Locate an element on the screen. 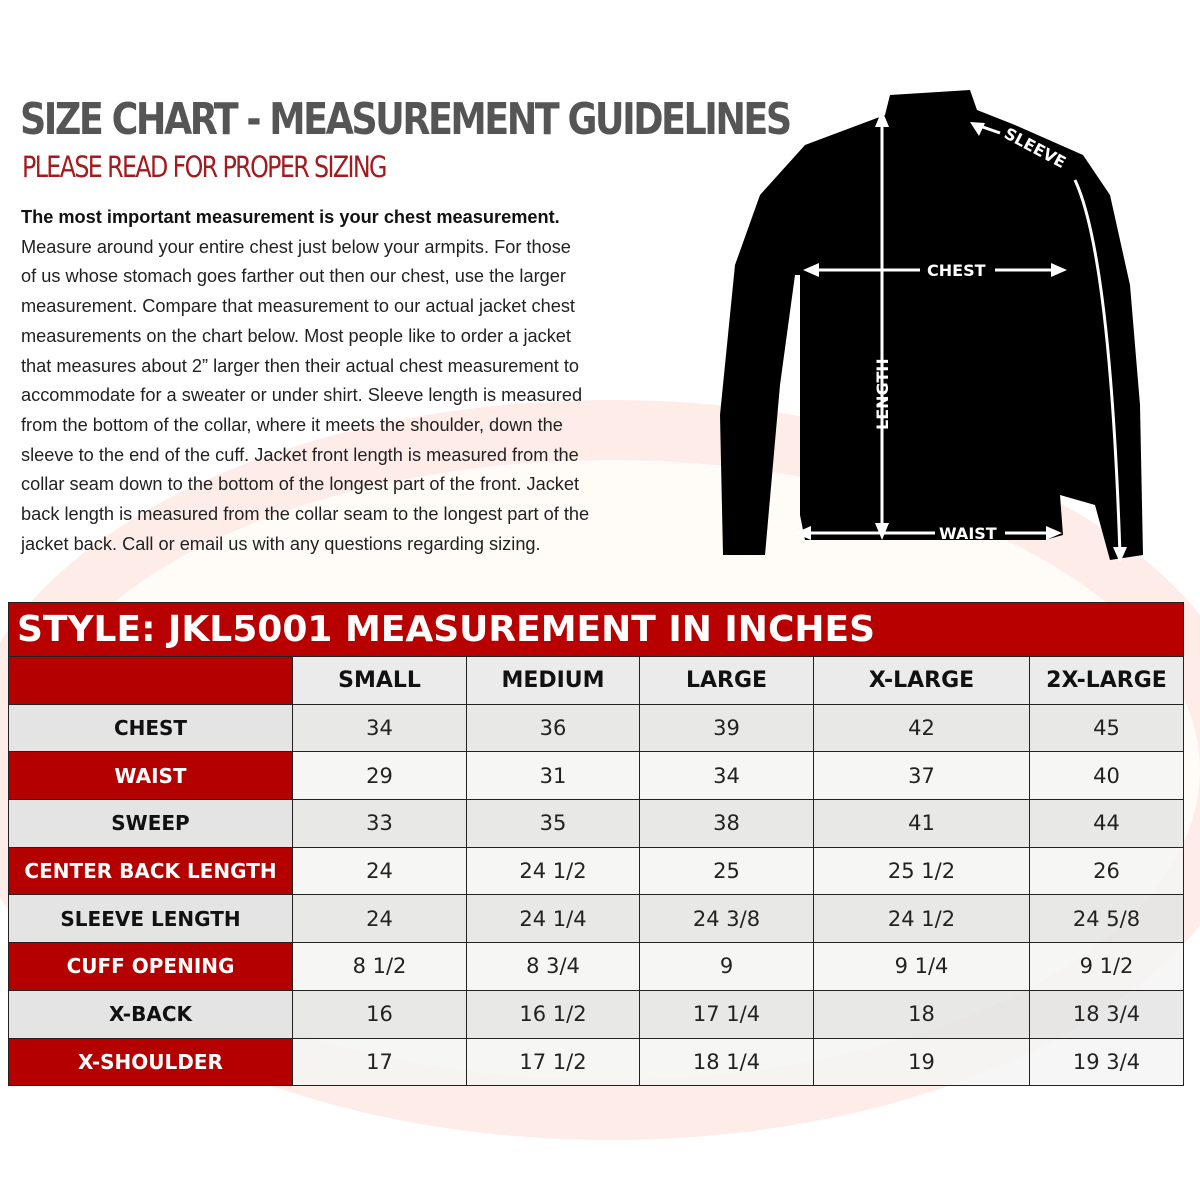 Image resolution: width=1200 pixels, height=1200 pixels. table-cell: 35 is located at coordinates (553, 823).